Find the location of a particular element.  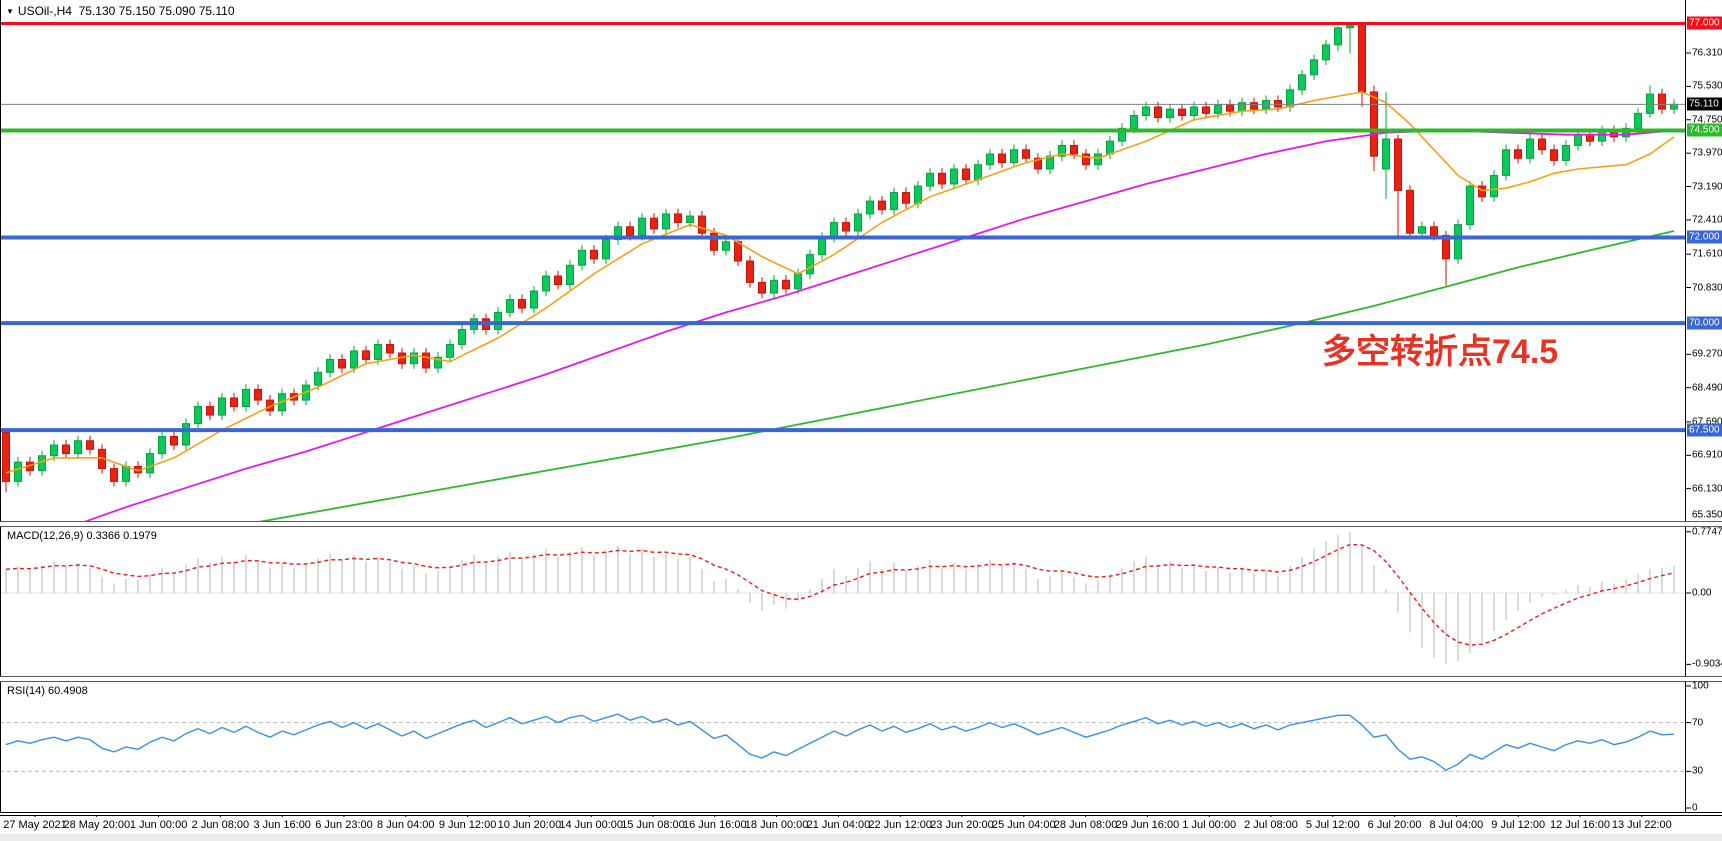

chart-title: ▼ USOil-,H4 75.130 75.150 75.090 75.110 is located at coordinates (120, 11).